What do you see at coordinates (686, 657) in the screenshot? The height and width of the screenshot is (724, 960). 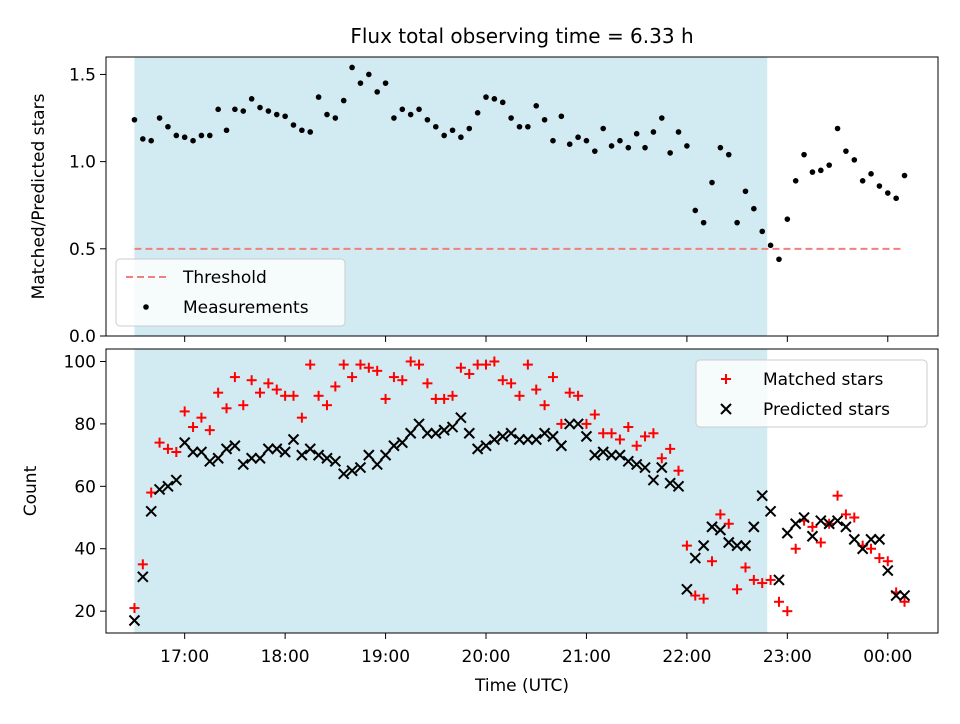 I see `x-tick-label: 22:00` at bounding box center [686, 657].